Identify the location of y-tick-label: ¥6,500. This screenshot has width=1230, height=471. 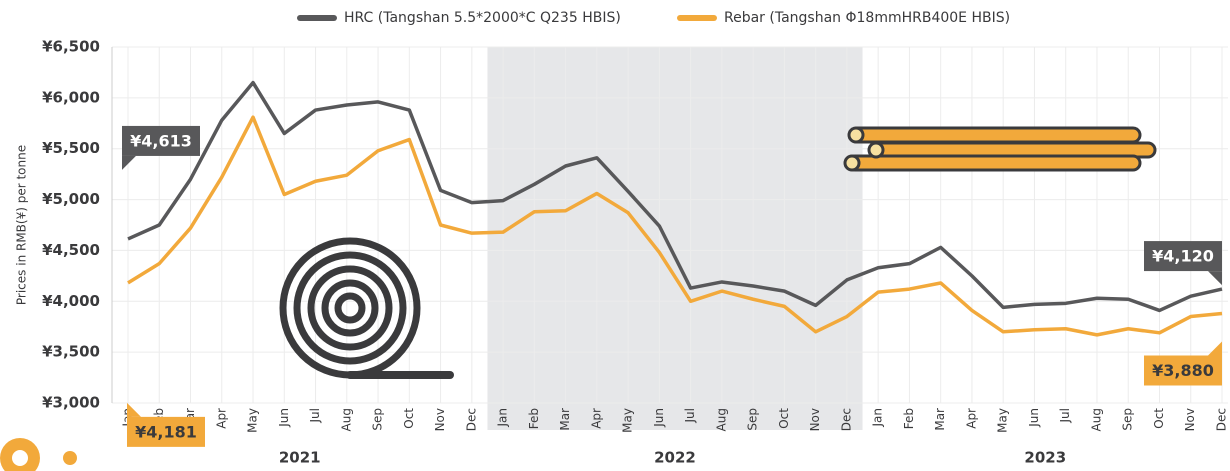
(71, 47).